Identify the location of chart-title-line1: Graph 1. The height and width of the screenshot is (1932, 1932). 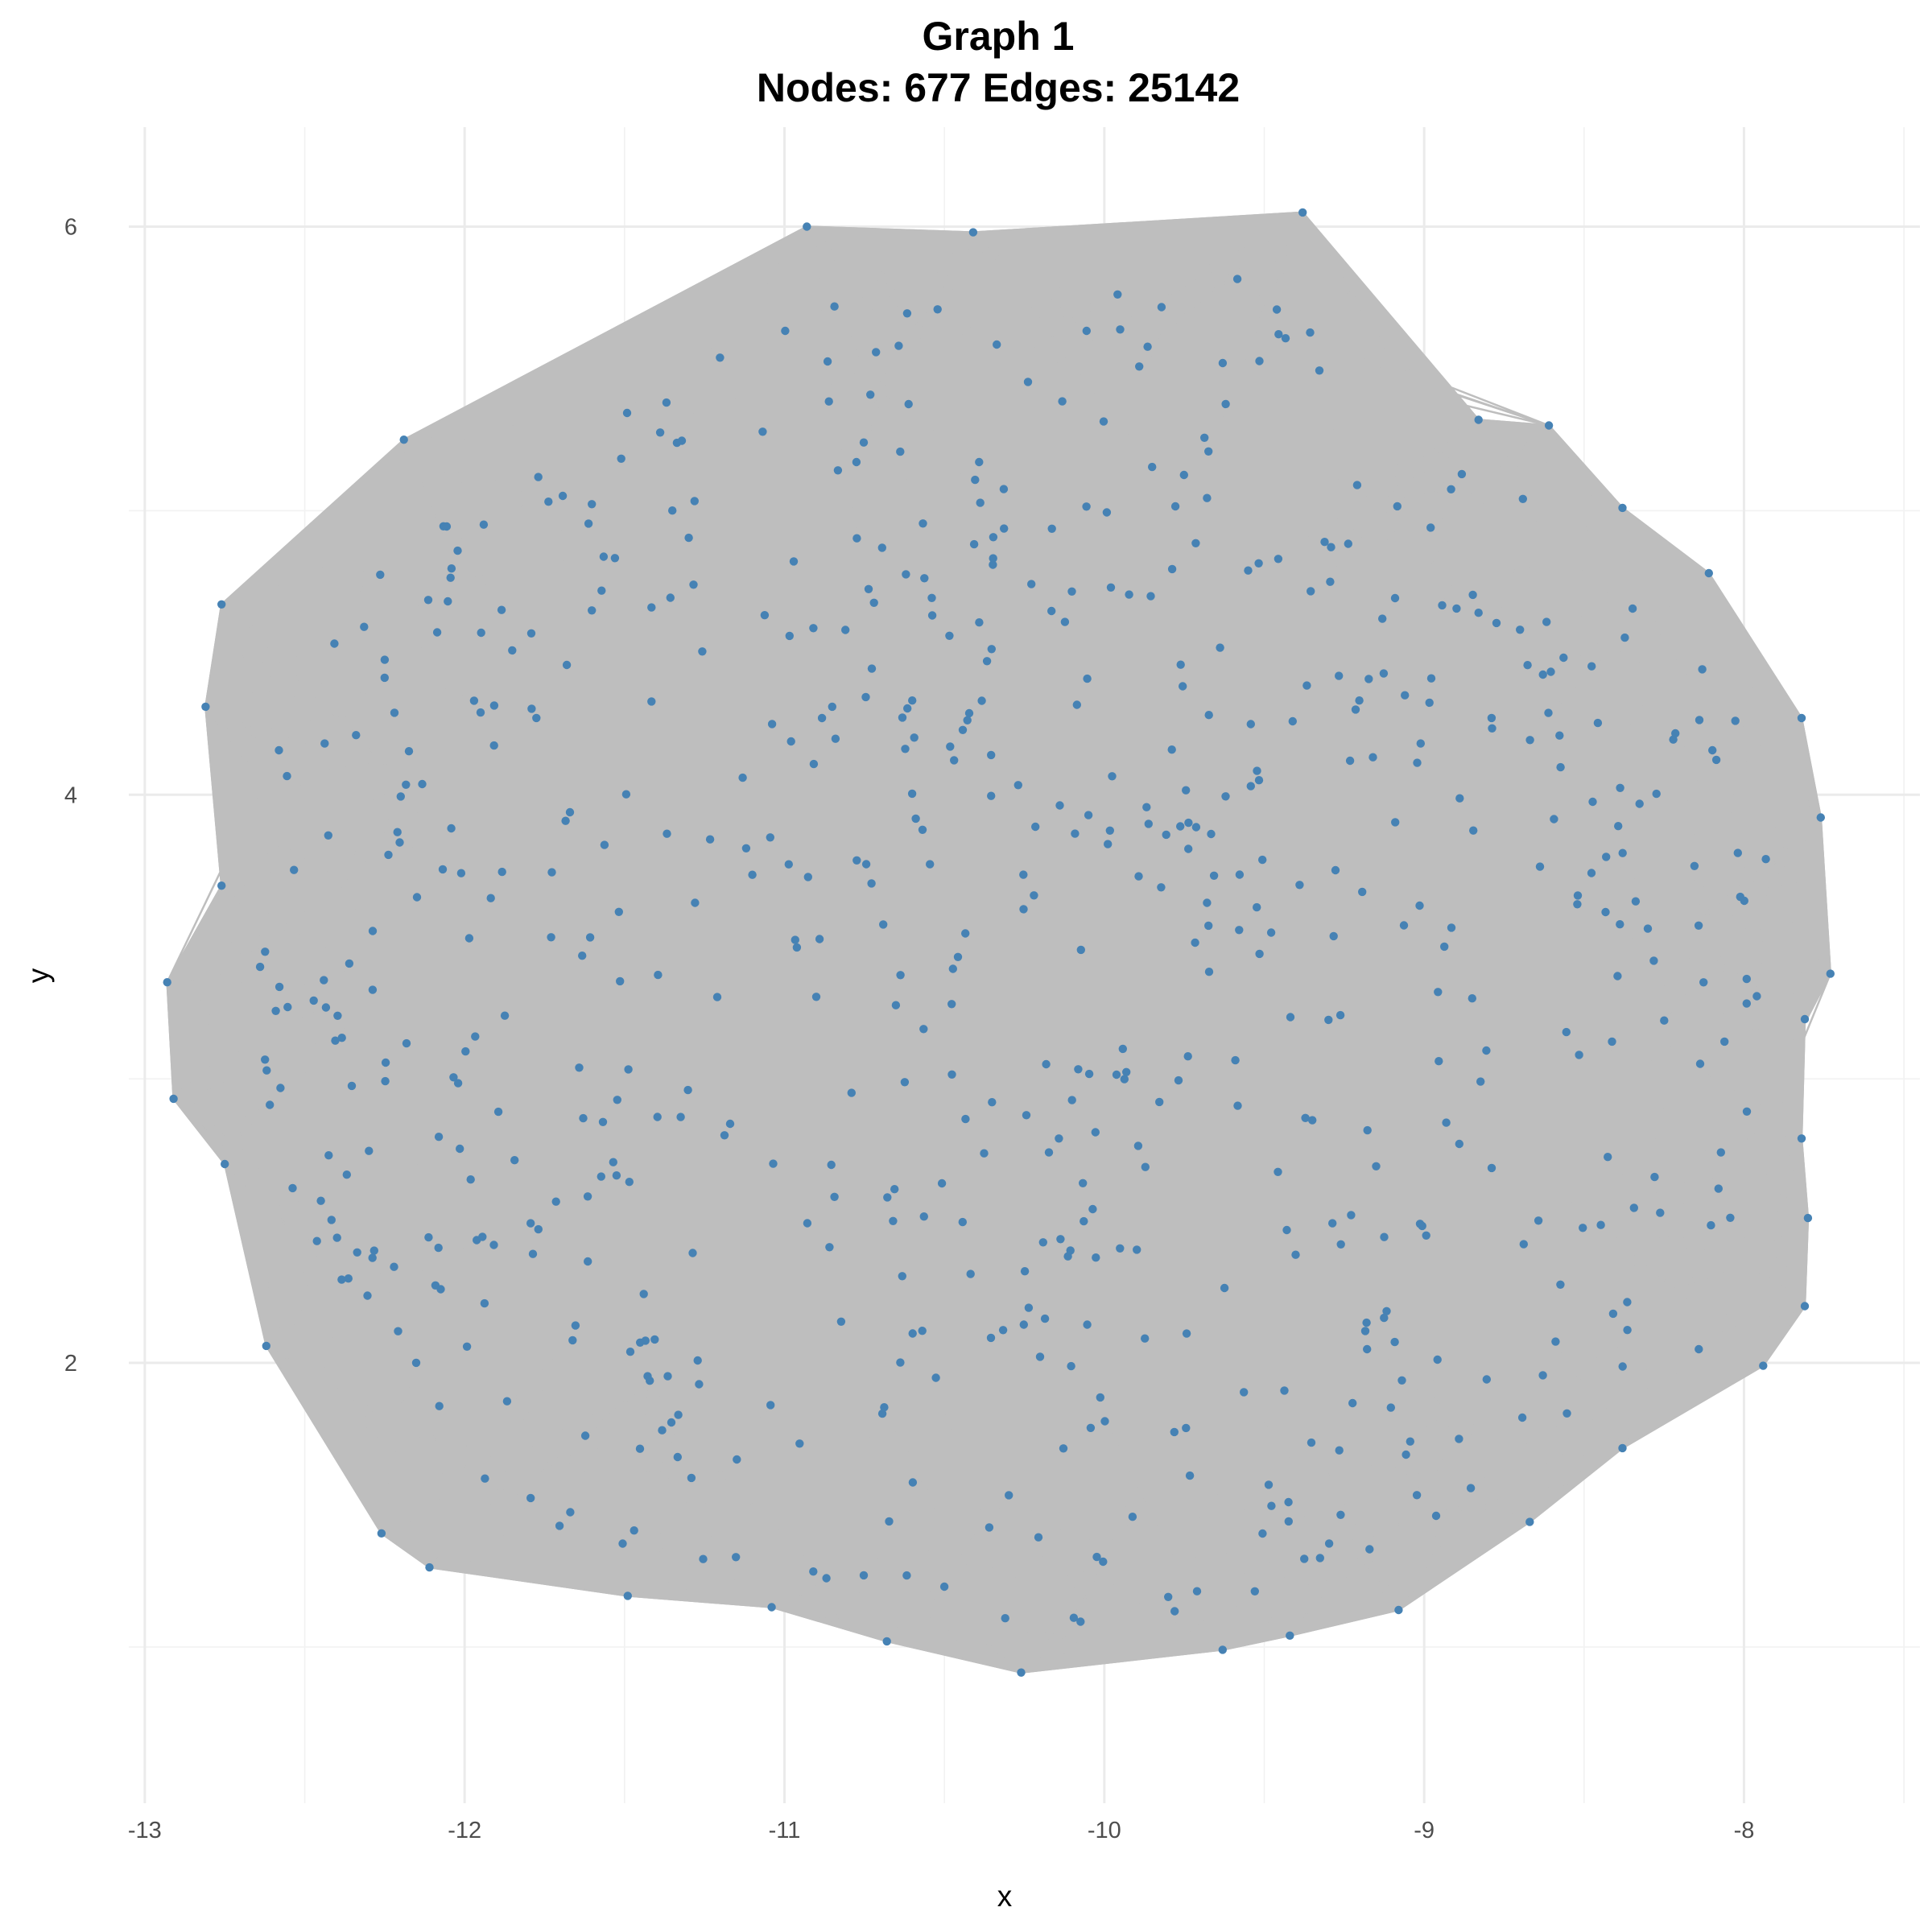
(999, 36).